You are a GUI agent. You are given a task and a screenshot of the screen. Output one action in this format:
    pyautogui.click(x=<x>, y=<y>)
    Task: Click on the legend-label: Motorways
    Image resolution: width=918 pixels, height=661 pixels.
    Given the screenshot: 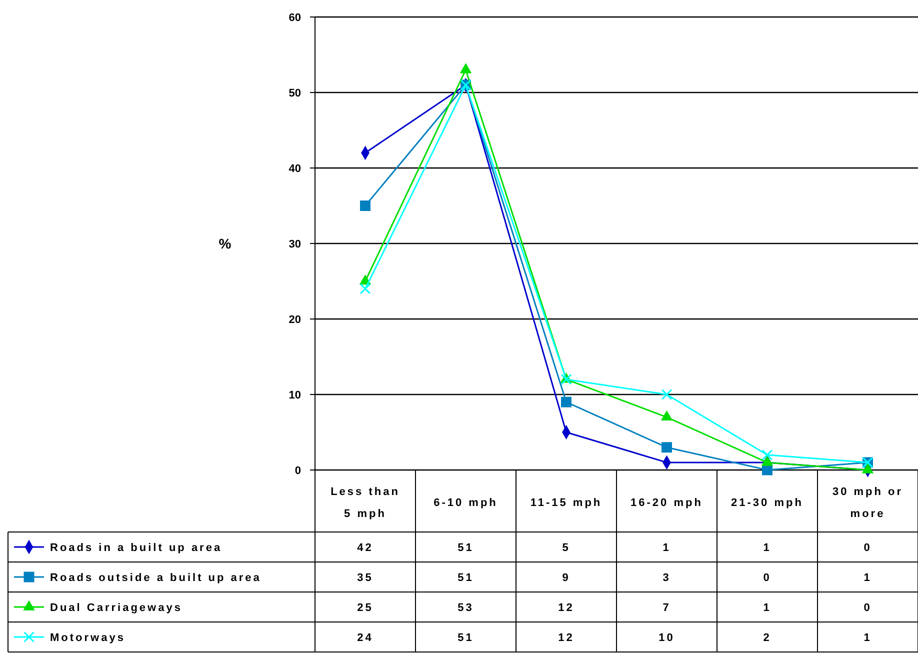 What is the action you would take?
    pyautogui.click(x=88, y=638)
    